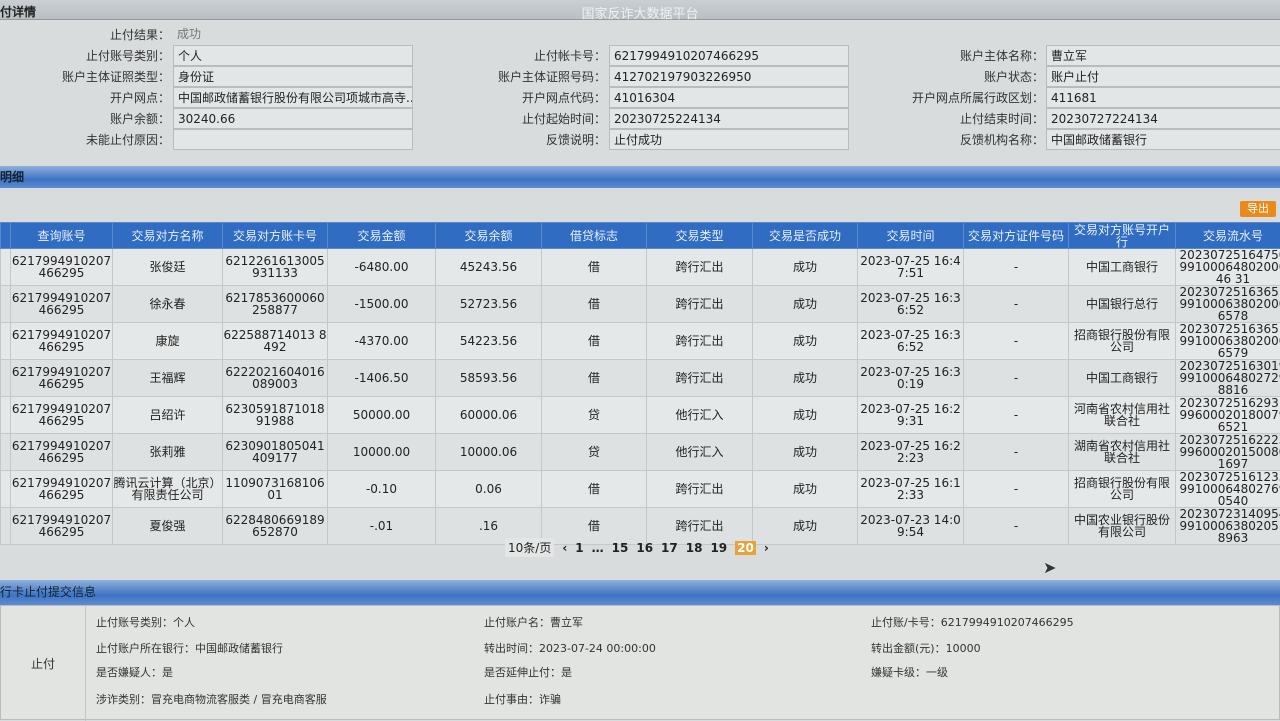 This screenshot has height=721, width=1280. What do you see at coordinates (694, 548) in the screenshot?
I see `page-button: 18` at bounding box center [694, 548].